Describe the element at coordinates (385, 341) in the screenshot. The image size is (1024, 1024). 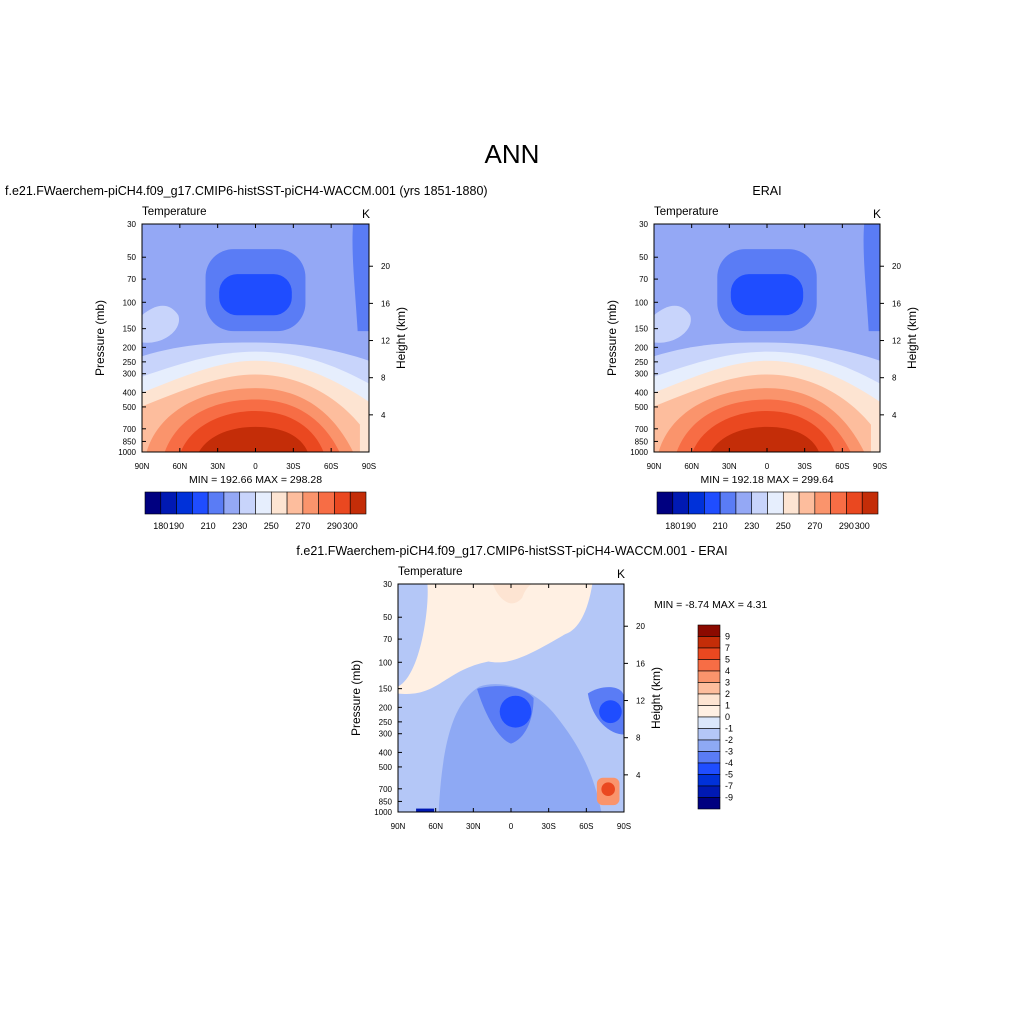
I see `y2-tick-label: 12` at that location.